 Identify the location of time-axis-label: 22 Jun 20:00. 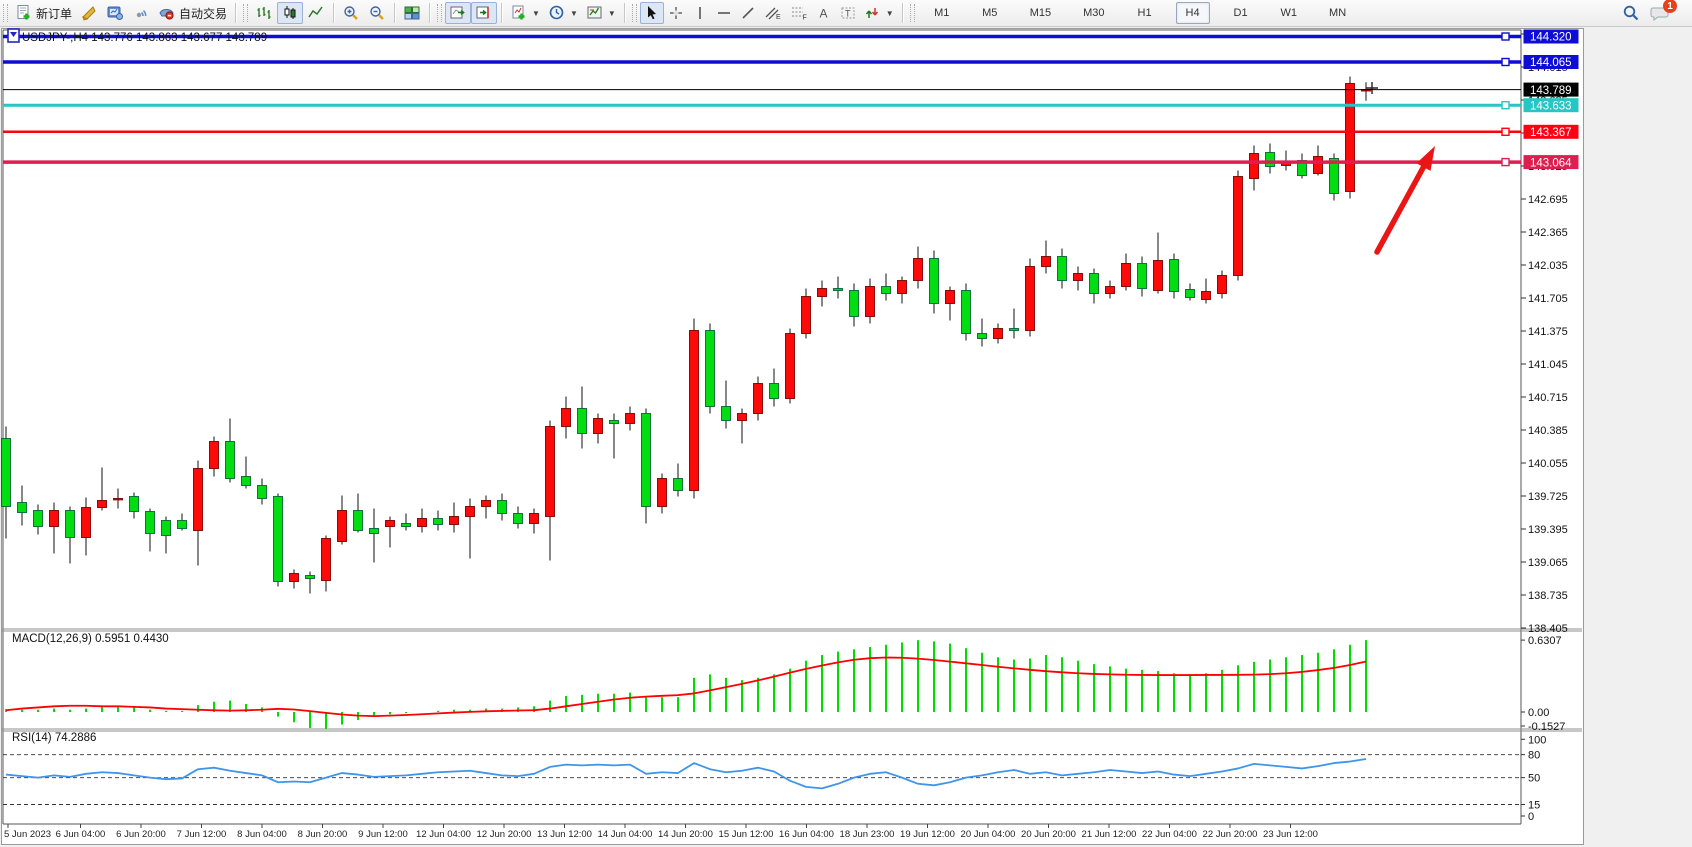
(1230, 834).